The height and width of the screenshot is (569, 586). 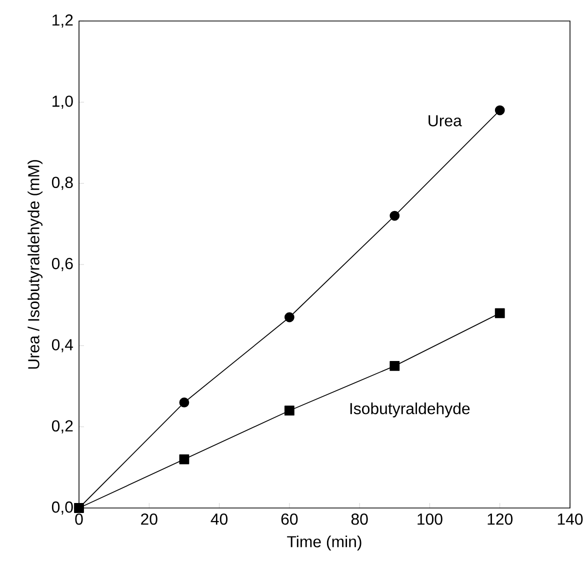 What do you see at coordinates (500, 519) in the screenshot?
I see `x-tick-label: 120` at bounding box center [500, 519].